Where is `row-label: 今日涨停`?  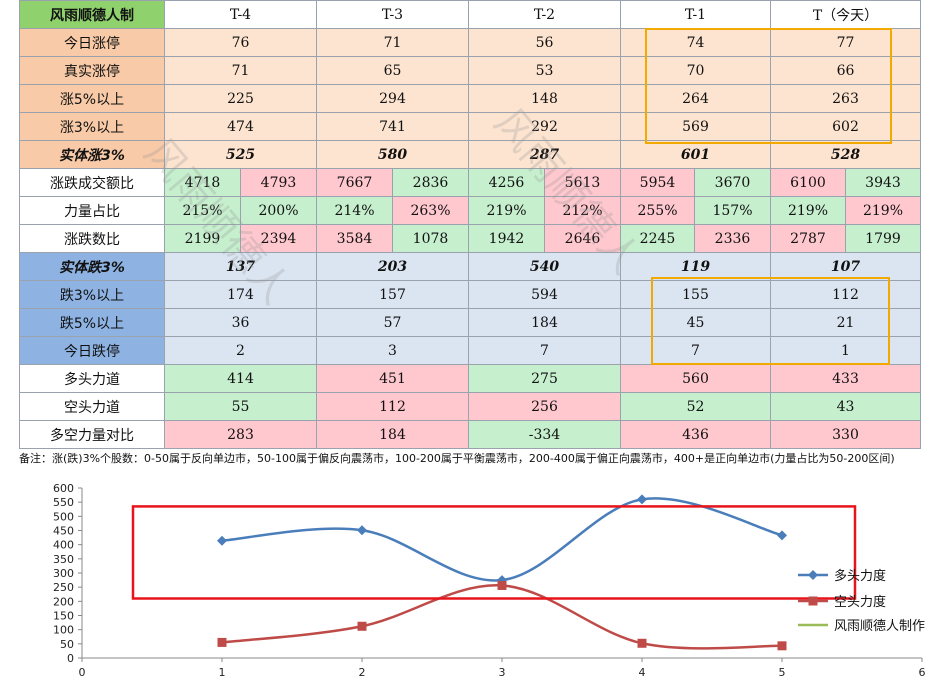
row-label: 今日涨停 is located at coordinates (92, 42).